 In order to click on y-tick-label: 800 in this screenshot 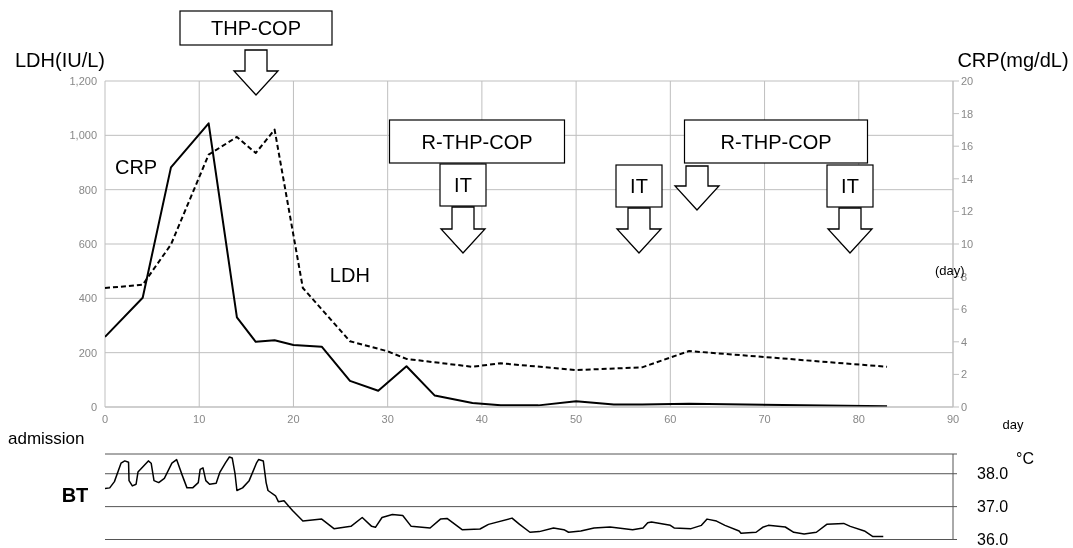, I will do `click(87, 189)`.